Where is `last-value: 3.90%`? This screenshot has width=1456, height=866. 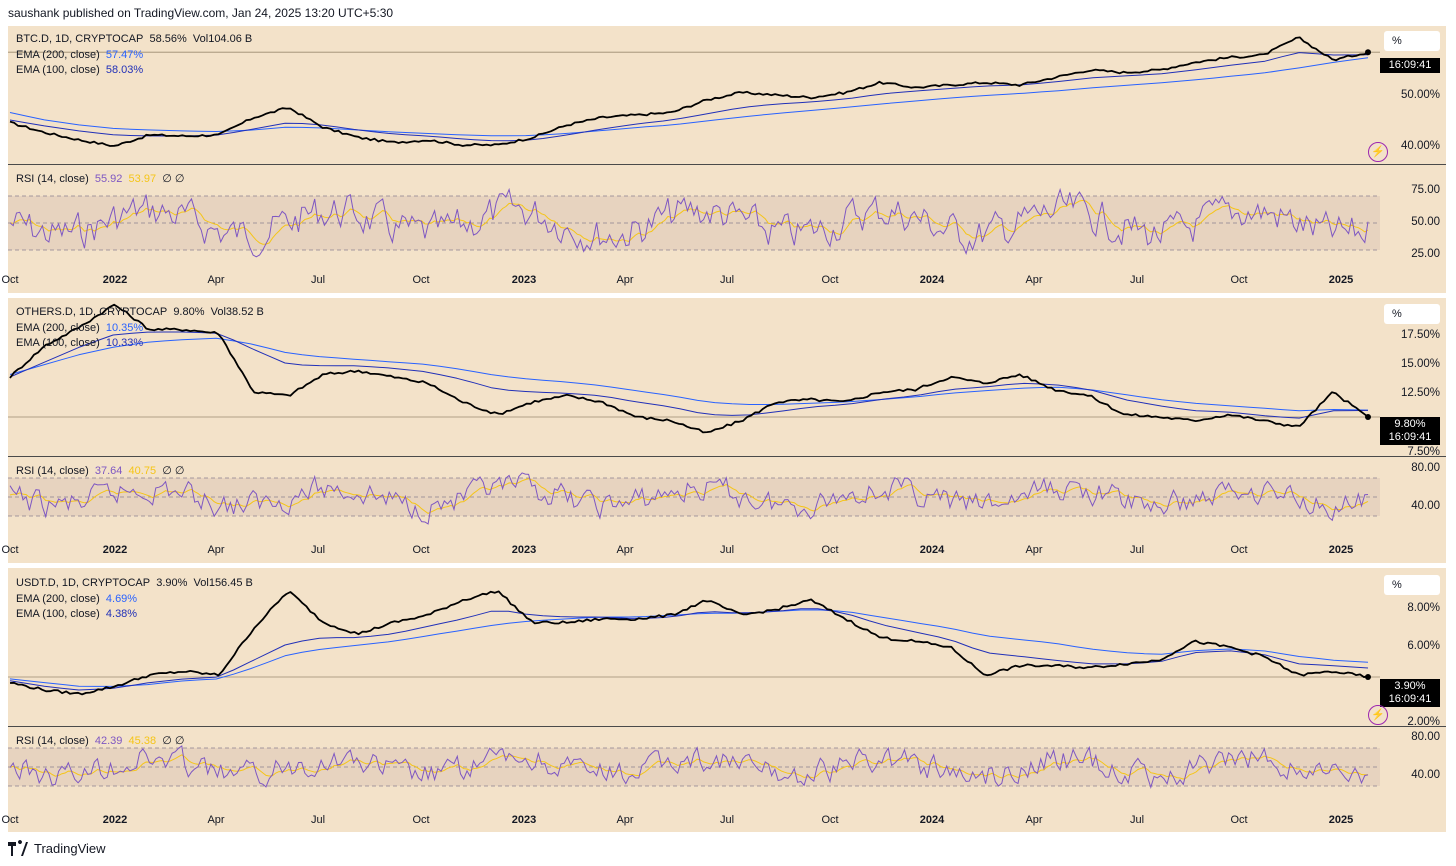 last-value: 3.90% is located at coordinates (172, 583).